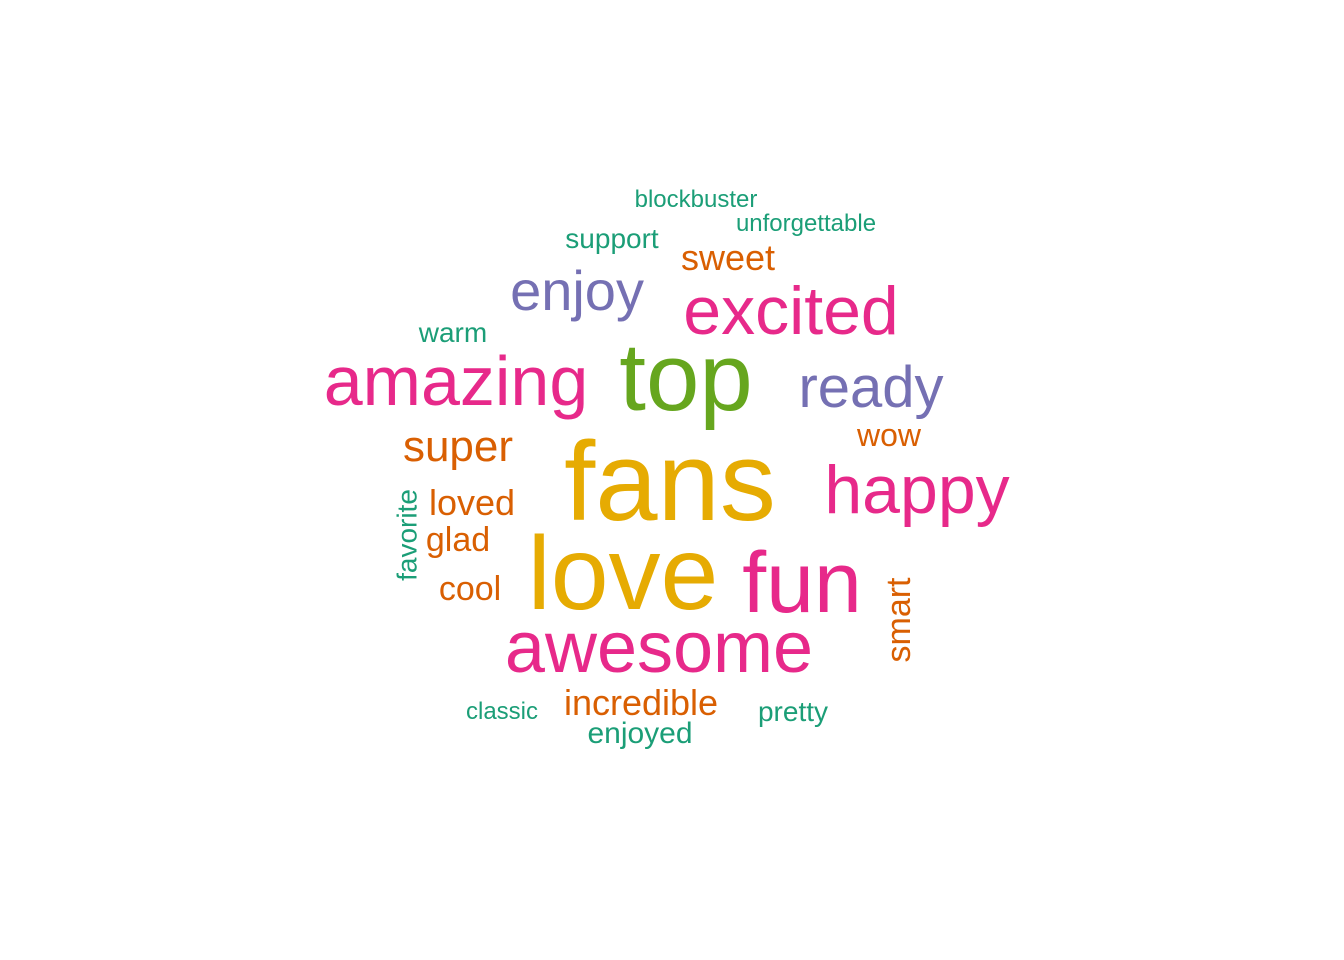  Describe the element at coordinates (458, 540) in the screenshot. I see `word-glad: glad` at that location.